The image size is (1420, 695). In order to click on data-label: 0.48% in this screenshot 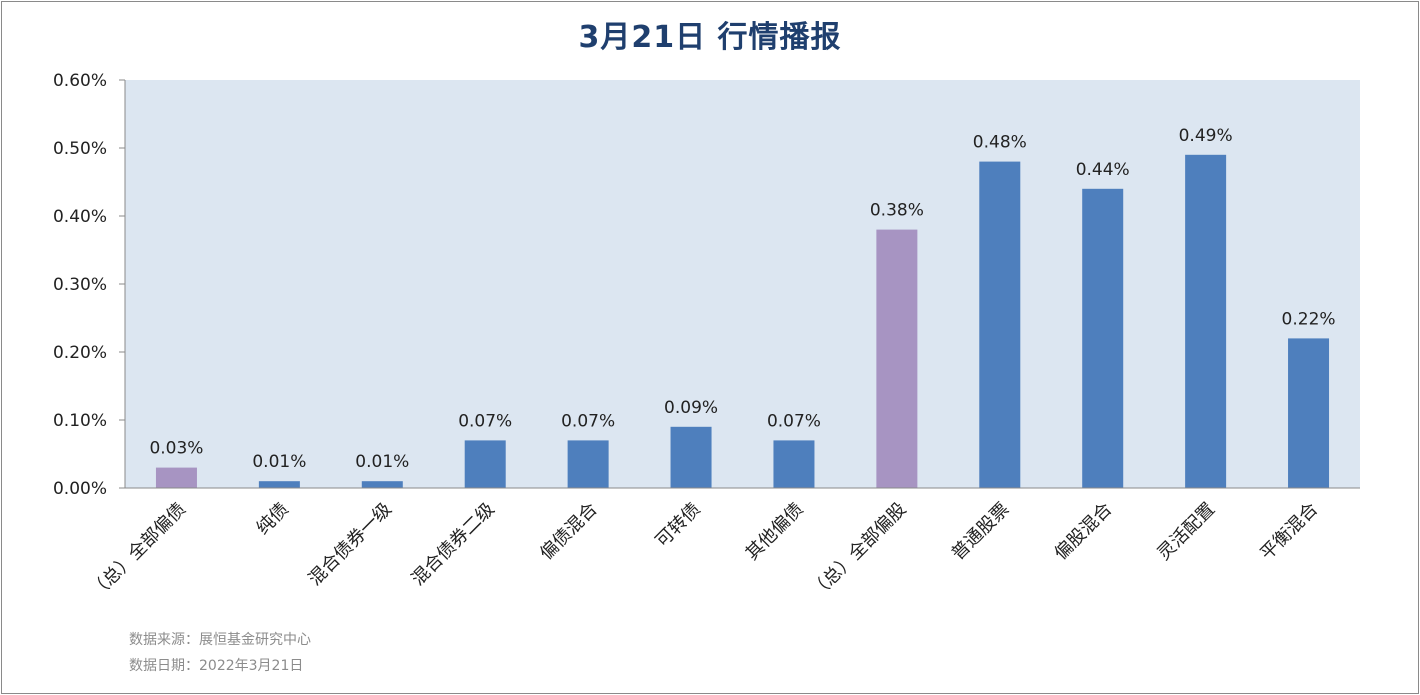, I will do `click(1000, 143)`.